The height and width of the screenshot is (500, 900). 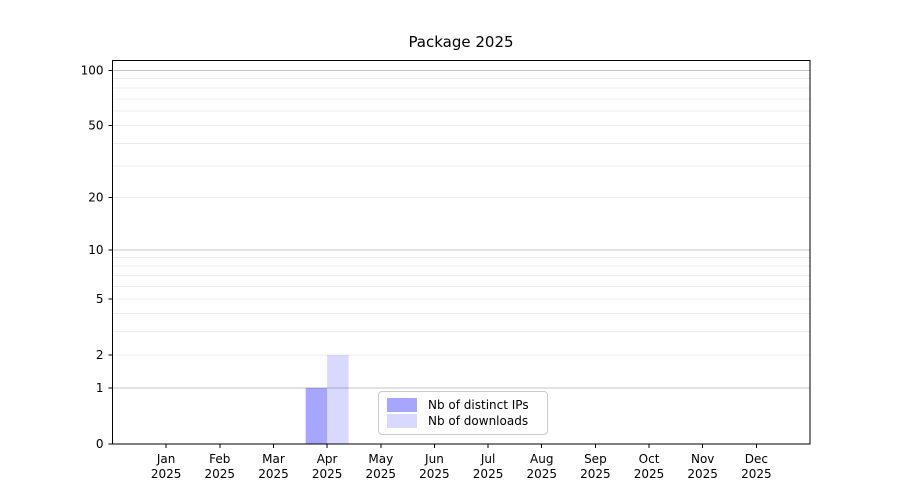 I want to click on legend-label-distinct-ips: Nb of distinct IPs, so click(x=478, y=405).